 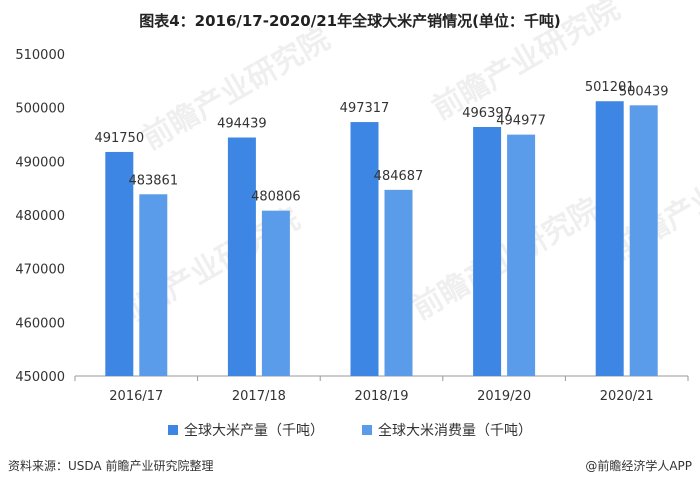 I want to click on x-tick-label: 2016/17, so click(x=136, y=396).